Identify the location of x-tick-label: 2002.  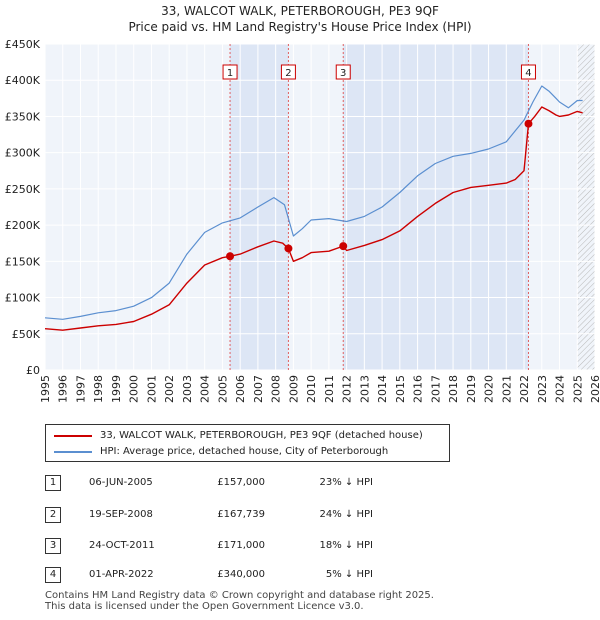
(169, 389).